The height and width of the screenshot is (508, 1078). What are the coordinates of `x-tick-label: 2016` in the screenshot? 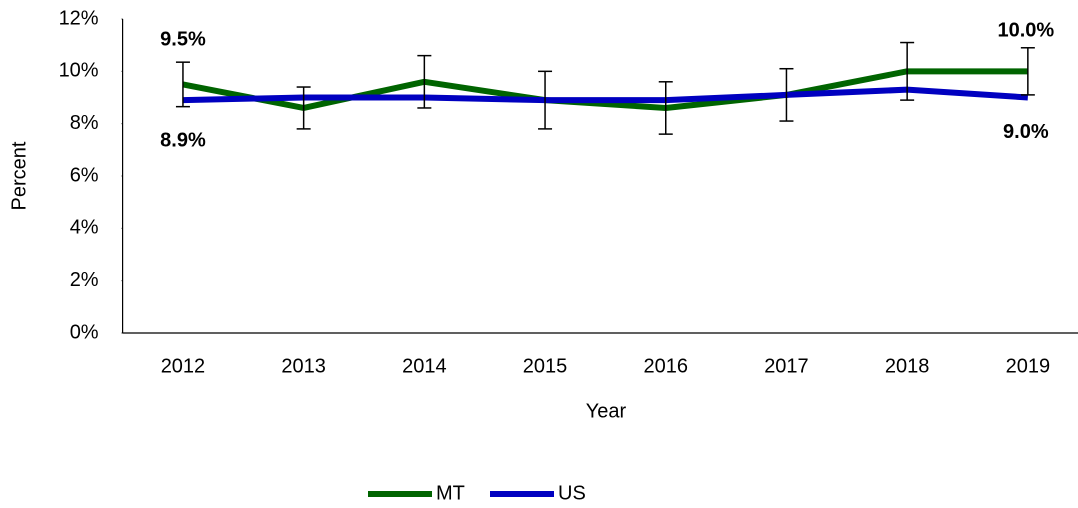 It's located at (666, 366).